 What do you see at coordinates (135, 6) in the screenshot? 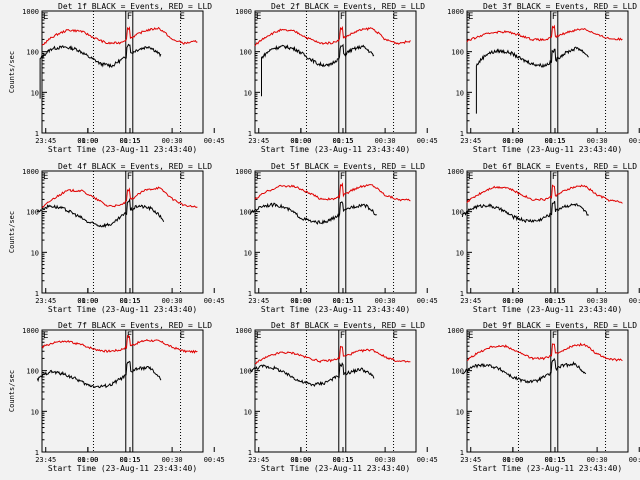
I see `panel-title: Det 1f BLACK = Events, RED = LLD` at bounding box center [135, 6].